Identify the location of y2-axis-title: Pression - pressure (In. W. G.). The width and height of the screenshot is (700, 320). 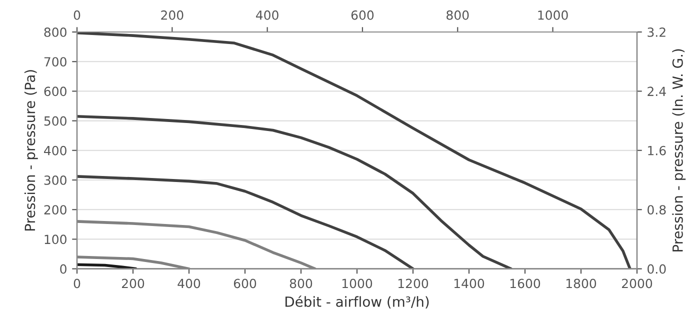
(679, 150).